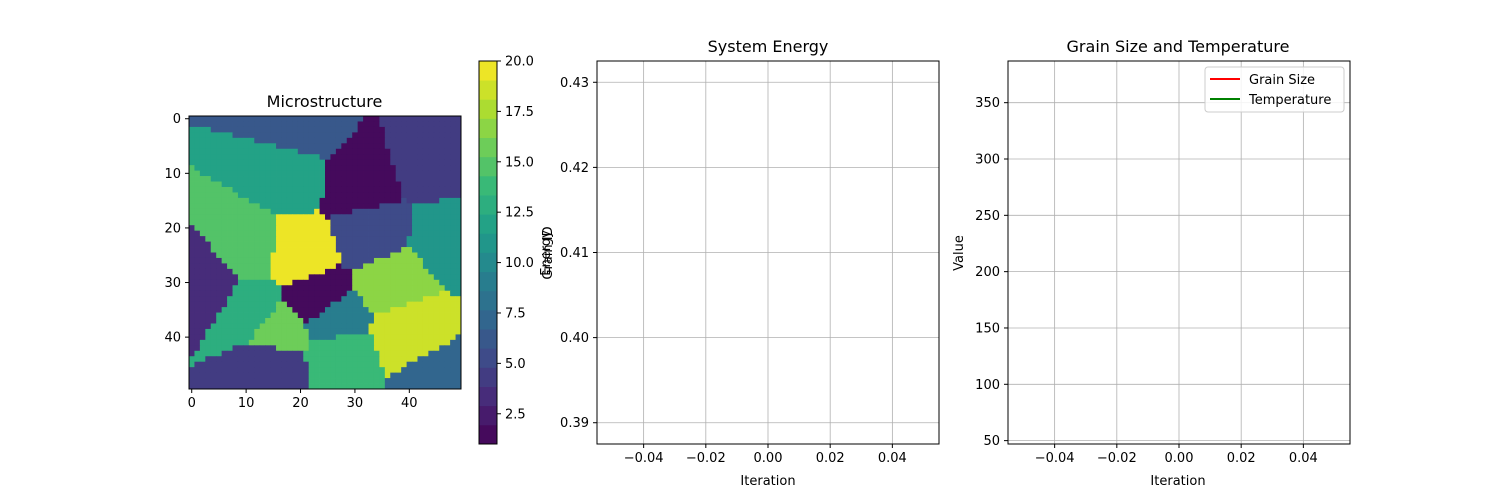  I want to click on colorbar-segment, so click(488, 415).